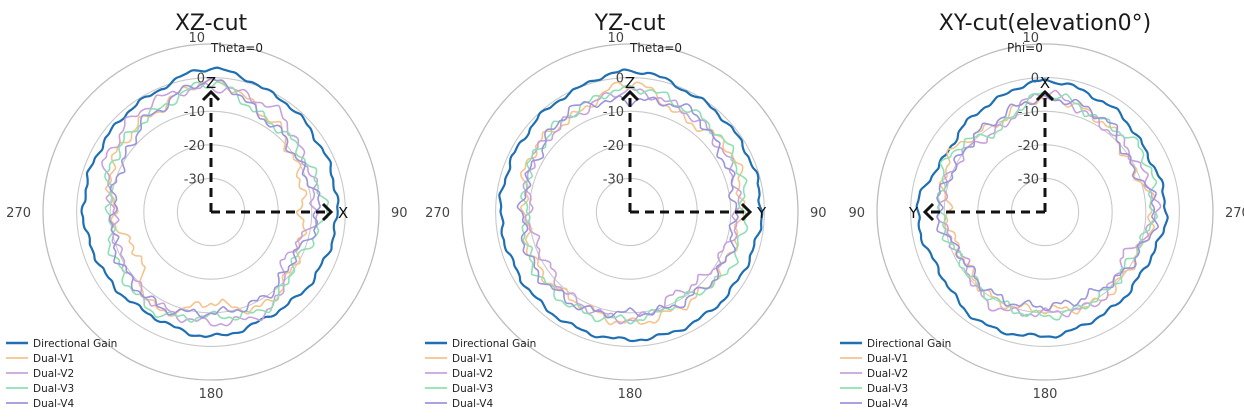 This screenshot has height=417, width=1244. What do you see at coordinates (343, 213) in the screenshot?
I see `horizontal-axis-label: X` at bounding box center [343, 213].